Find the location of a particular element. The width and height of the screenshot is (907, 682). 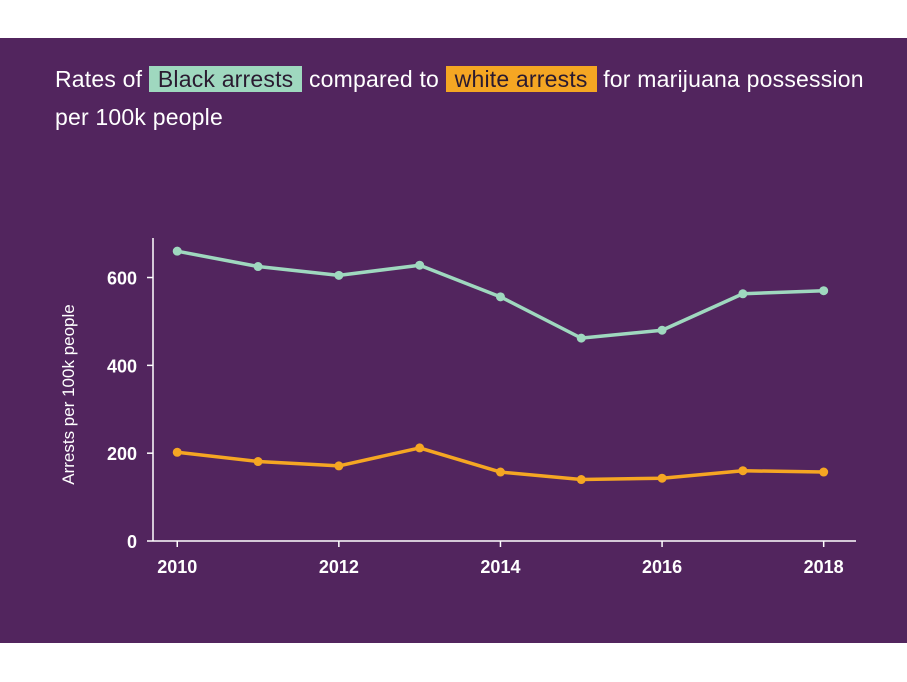

y-tick-label: 400 is located at coordinates (122, 366).